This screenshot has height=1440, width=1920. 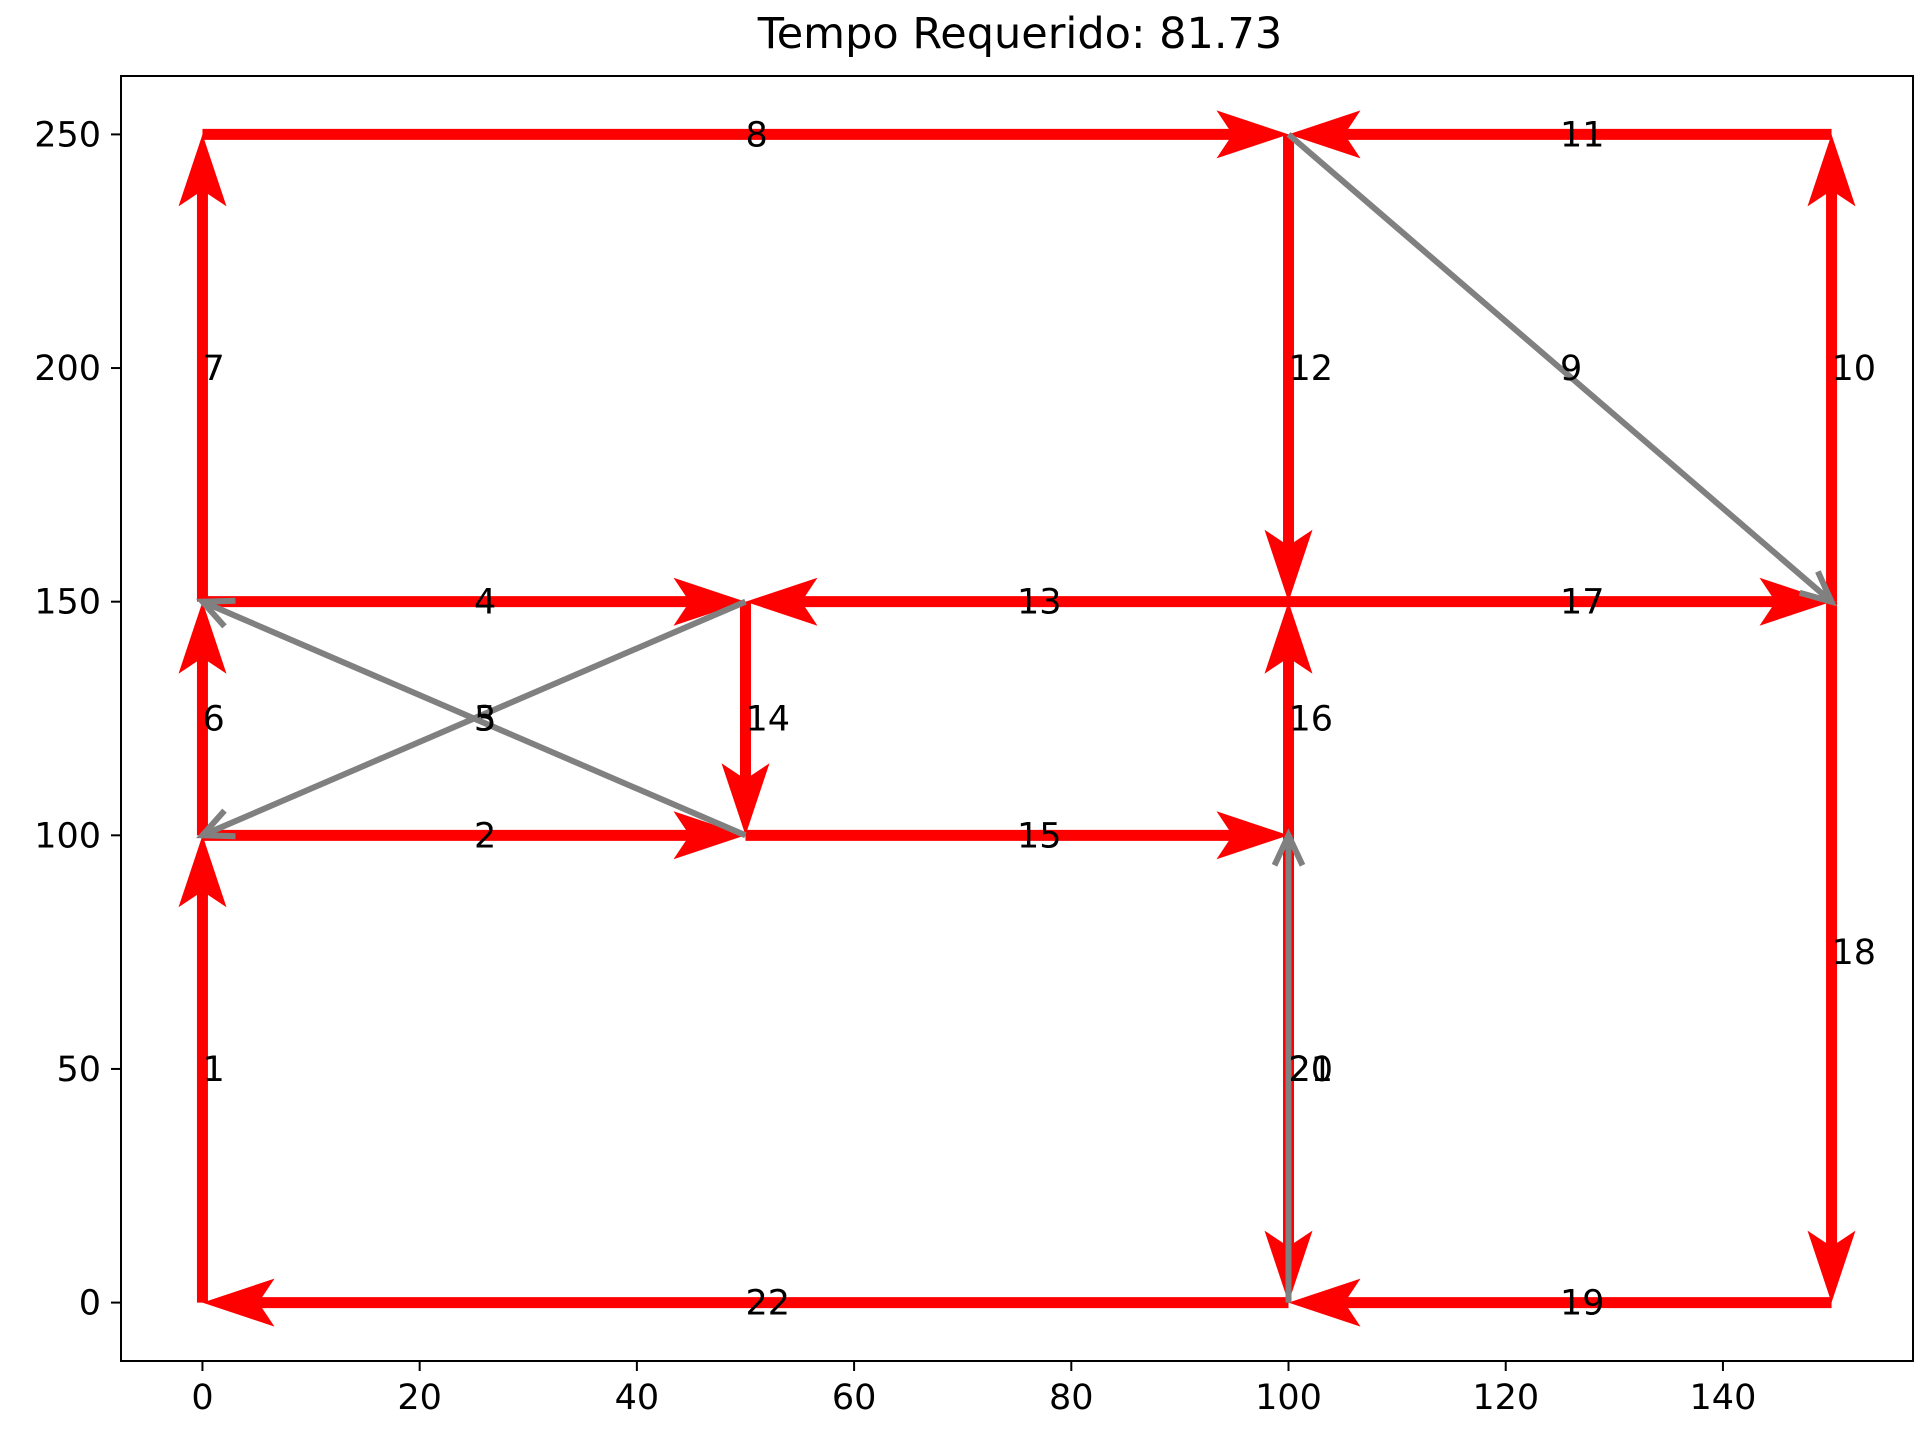 I want to click on edge-label-5: 5, so click(x=485, y=720).